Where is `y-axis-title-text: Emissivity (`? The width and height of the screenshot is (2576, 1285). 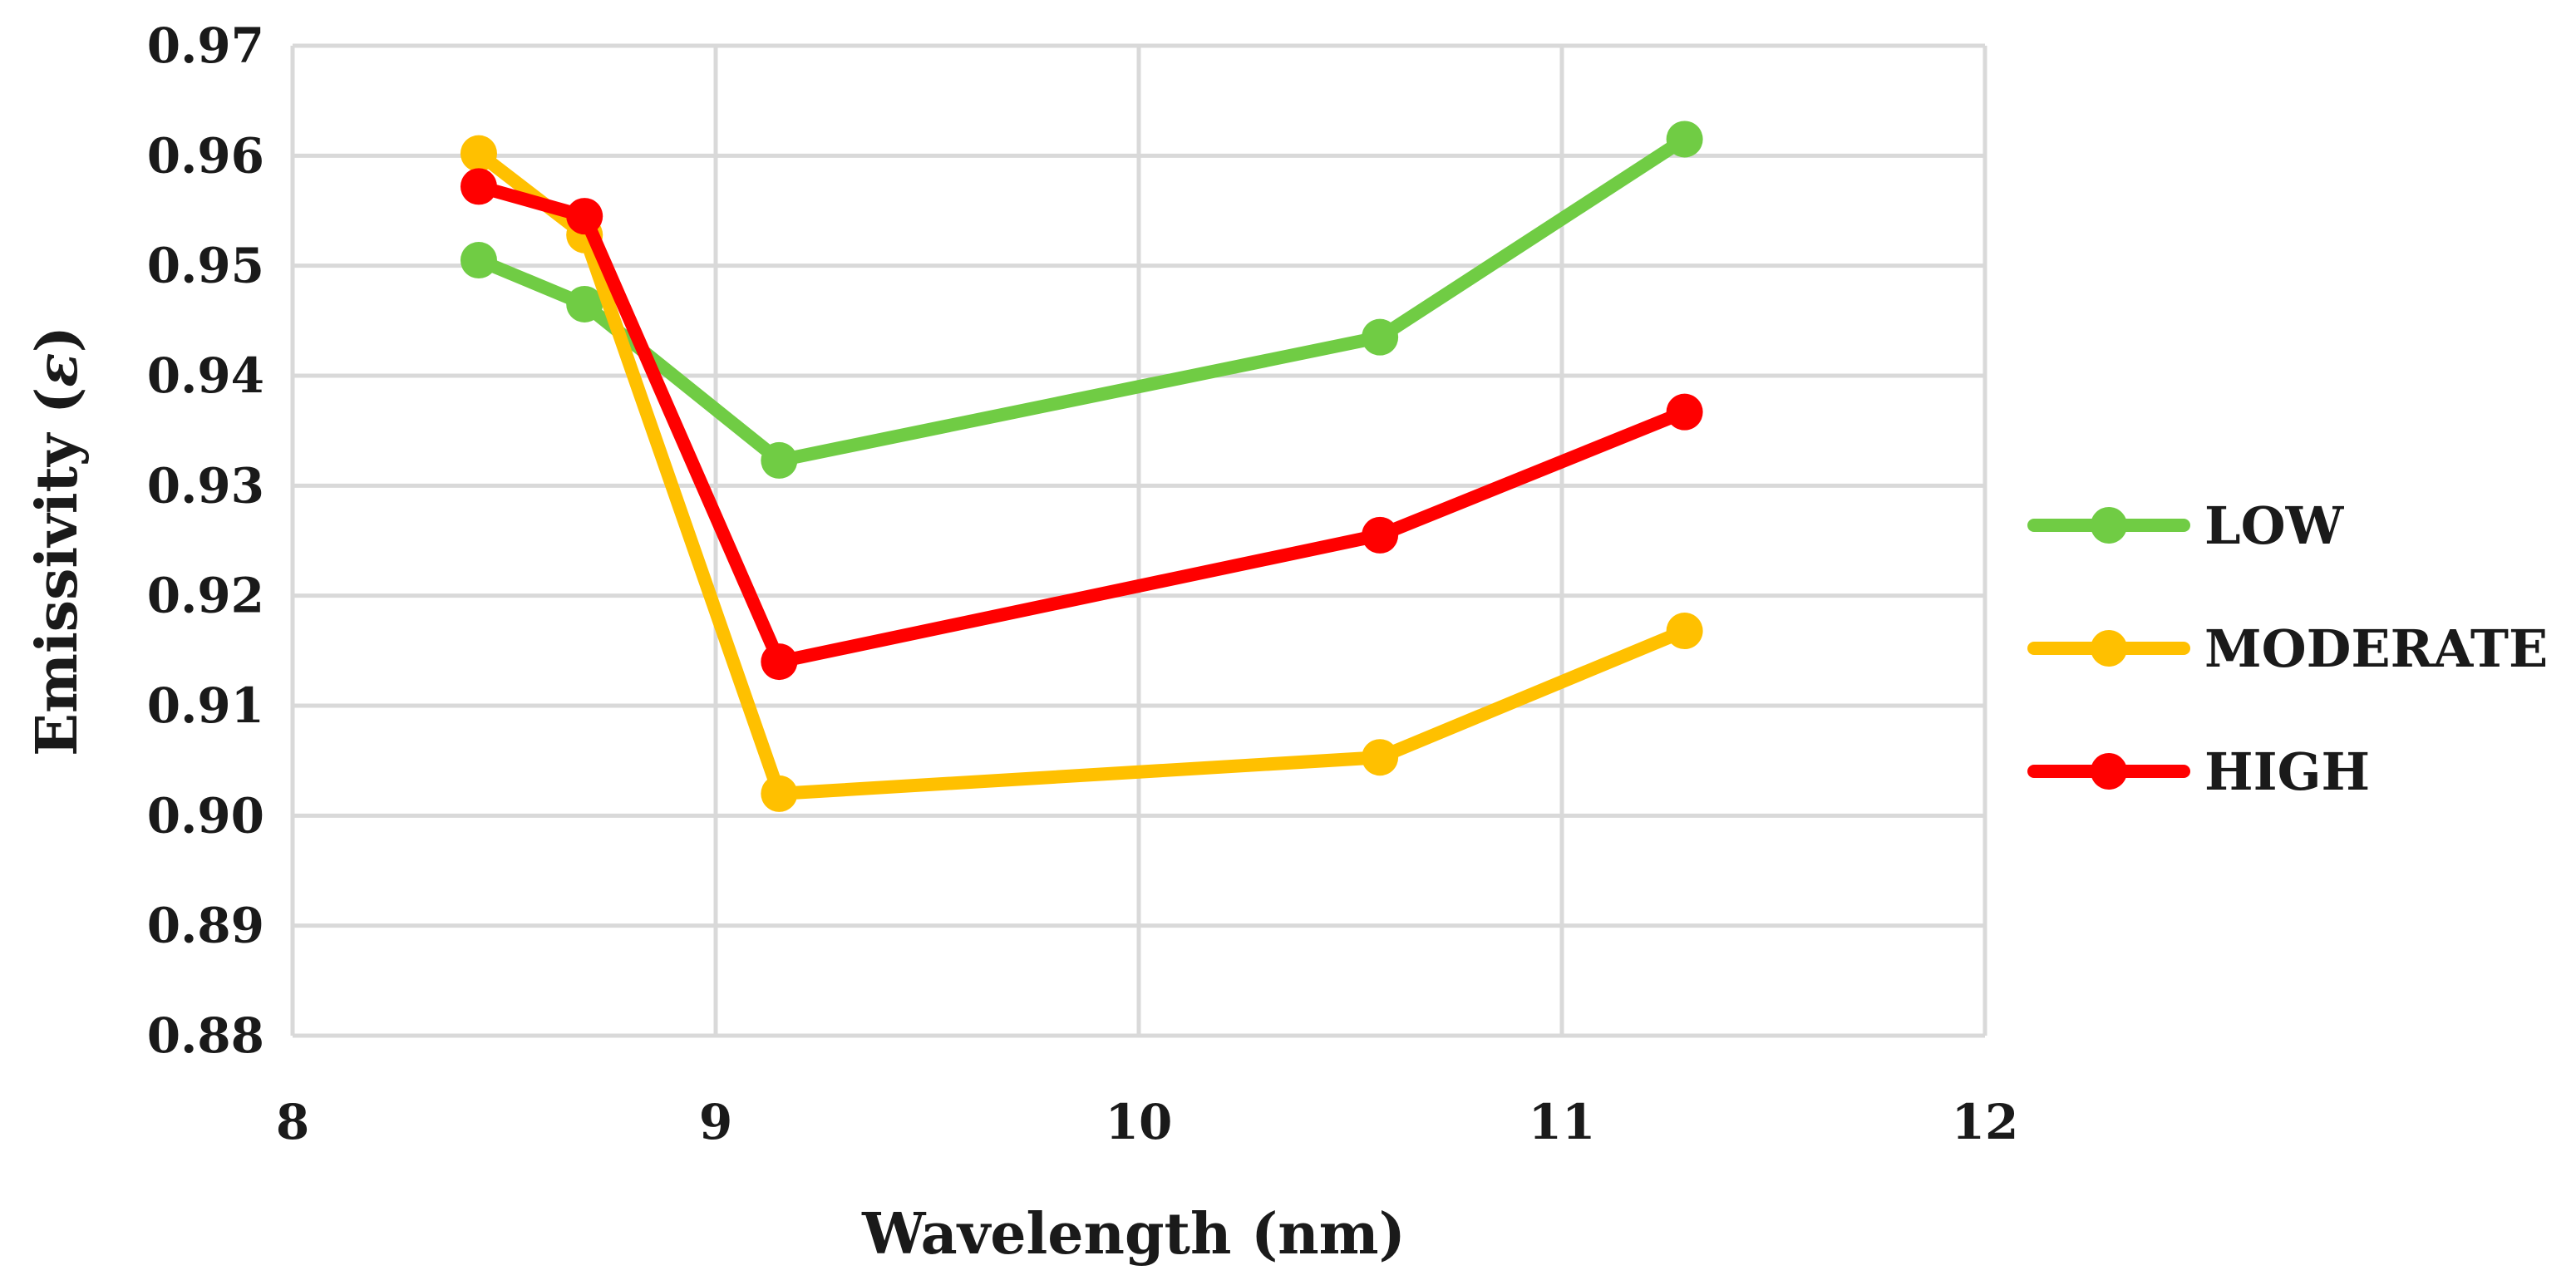
y-axis-title-text: Emissivity ( is located at coordinates (57, 571).